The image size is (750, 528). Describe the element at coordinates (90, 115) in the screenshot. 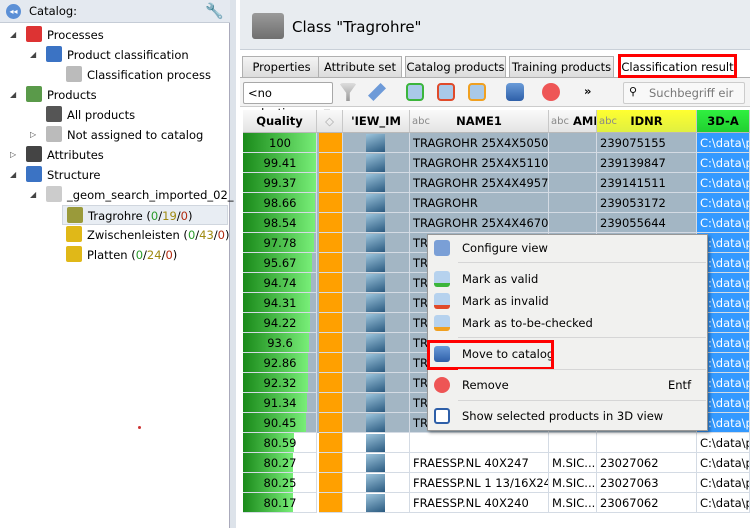

I see `tree-item: All products` at that location.